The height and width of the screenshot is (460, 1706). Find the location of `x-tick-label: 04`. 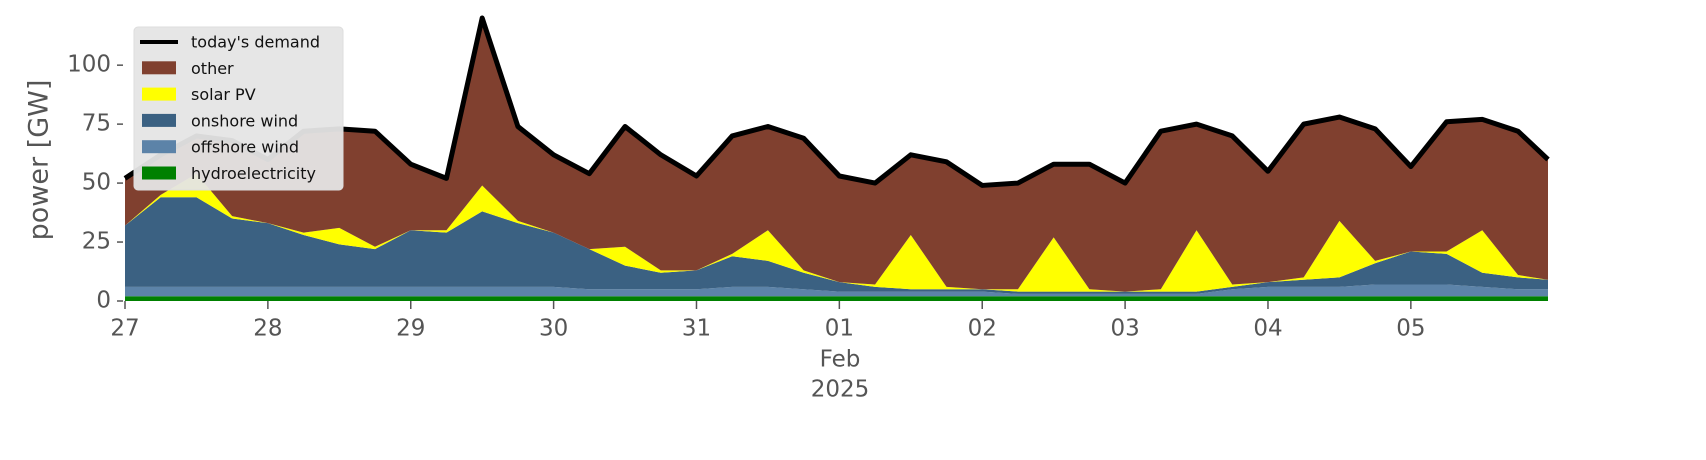

x-tick-label: 04 is located at coordinates (1267, 329).